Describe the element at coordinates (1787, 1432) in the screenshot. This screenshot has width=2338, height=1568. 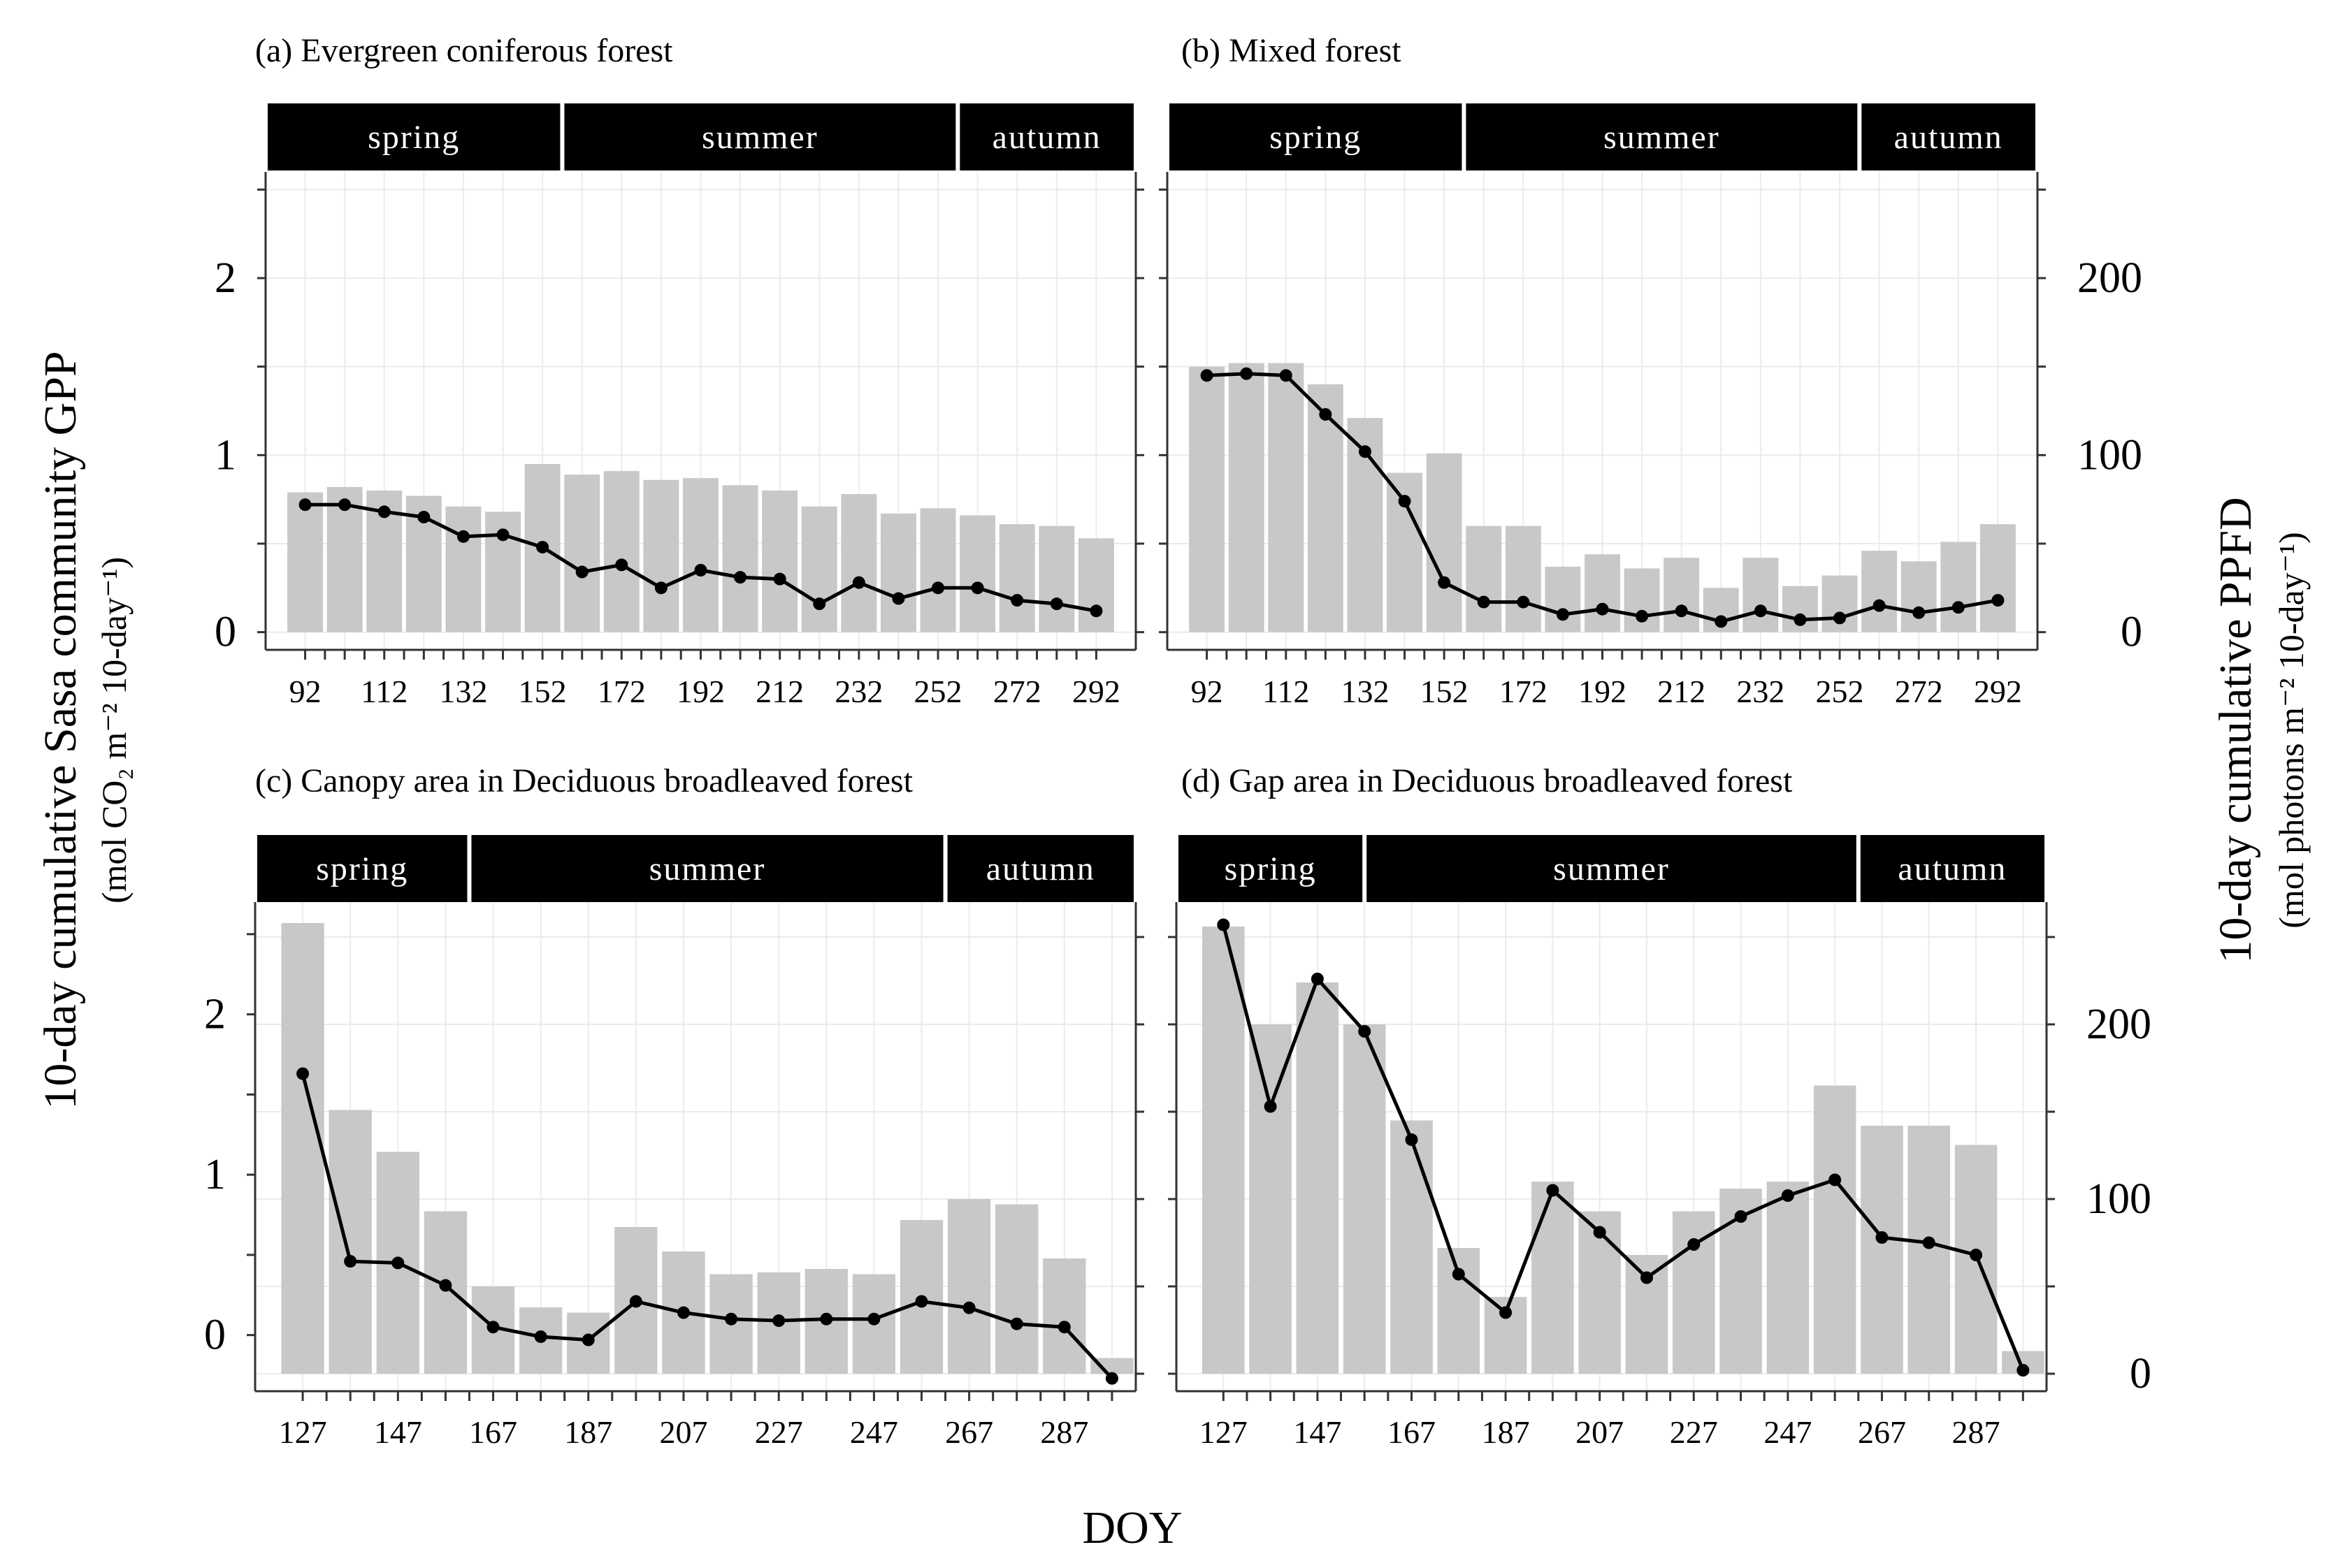
I see `x-tick-label: 247` at that location.